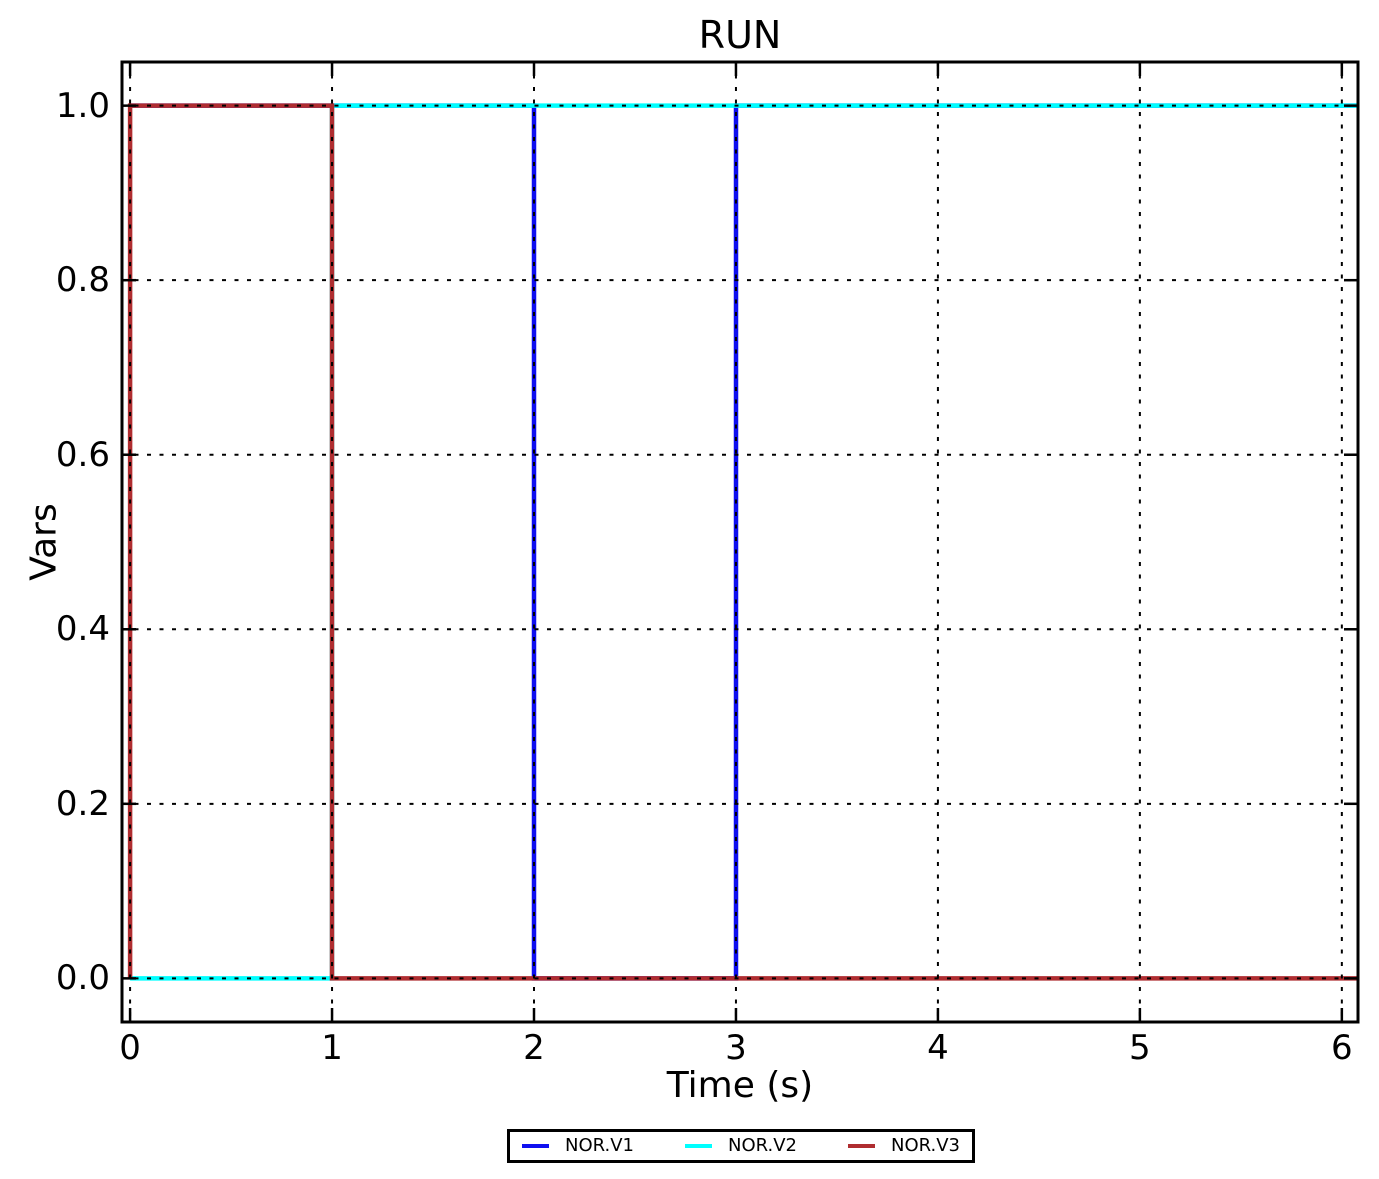  Describe the element at coordinates (82, 454) in the screenshot. I see `y-tick-label: 0.6` at that location.